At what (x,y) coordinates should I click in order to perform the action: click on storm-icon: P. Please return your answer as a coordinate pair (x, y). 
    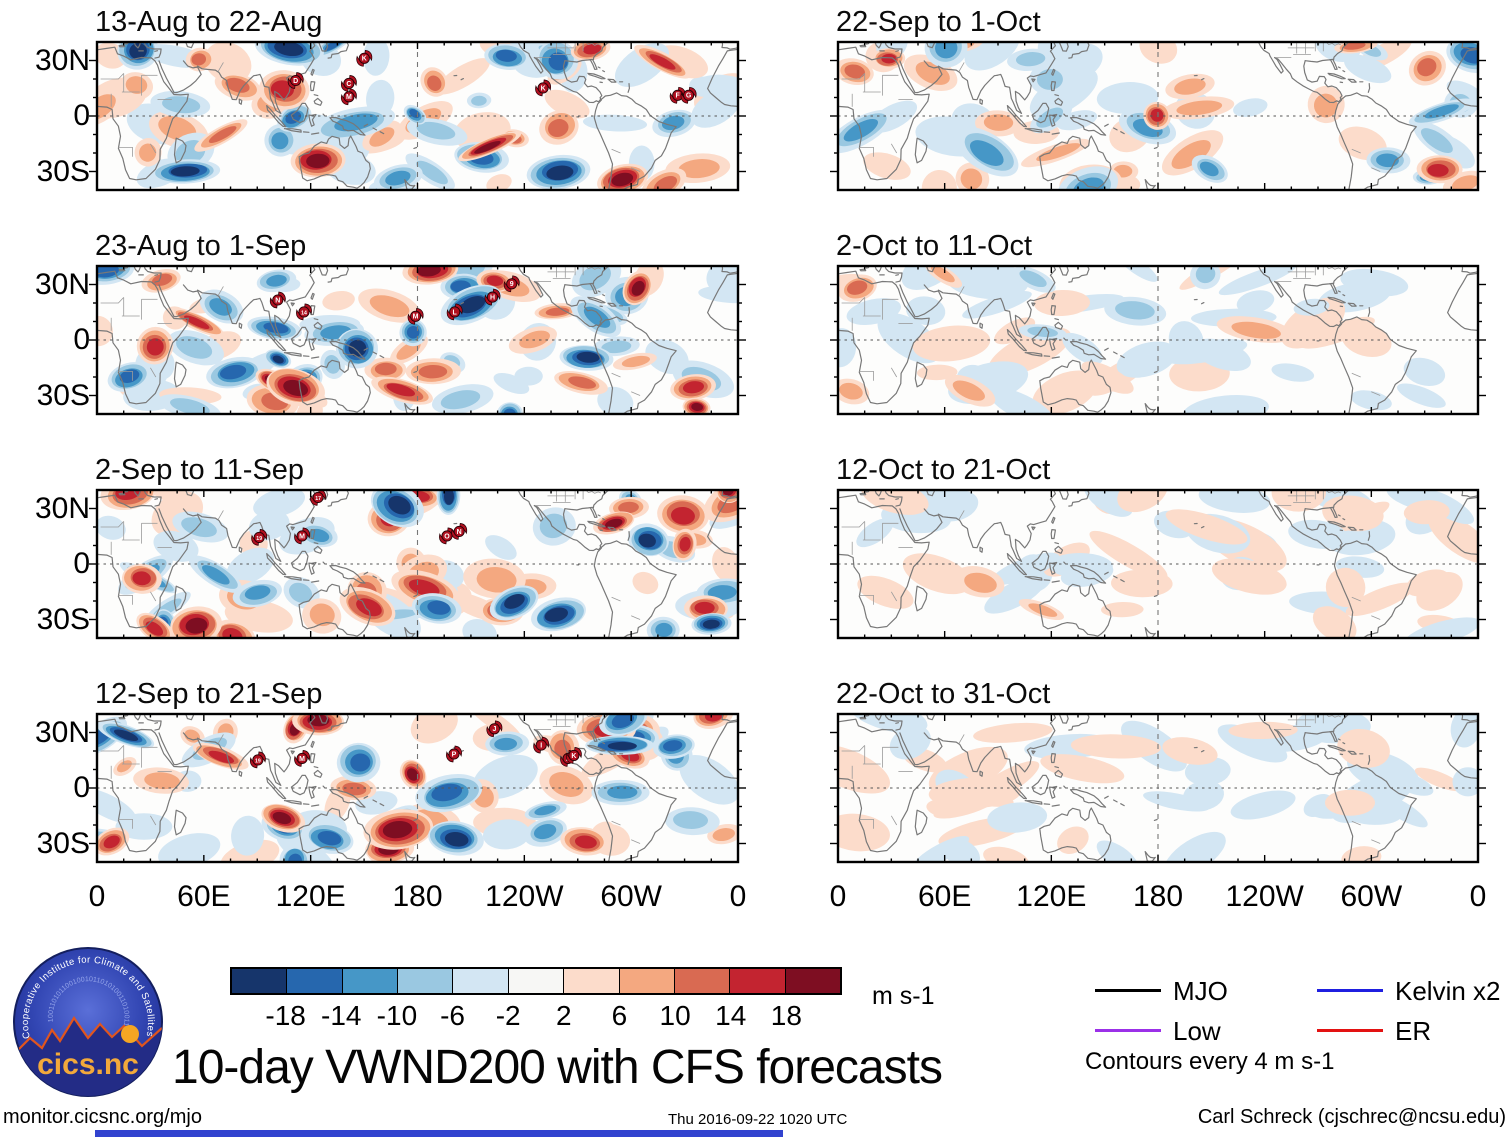
    Looking at the image, I should click on (454, 754).